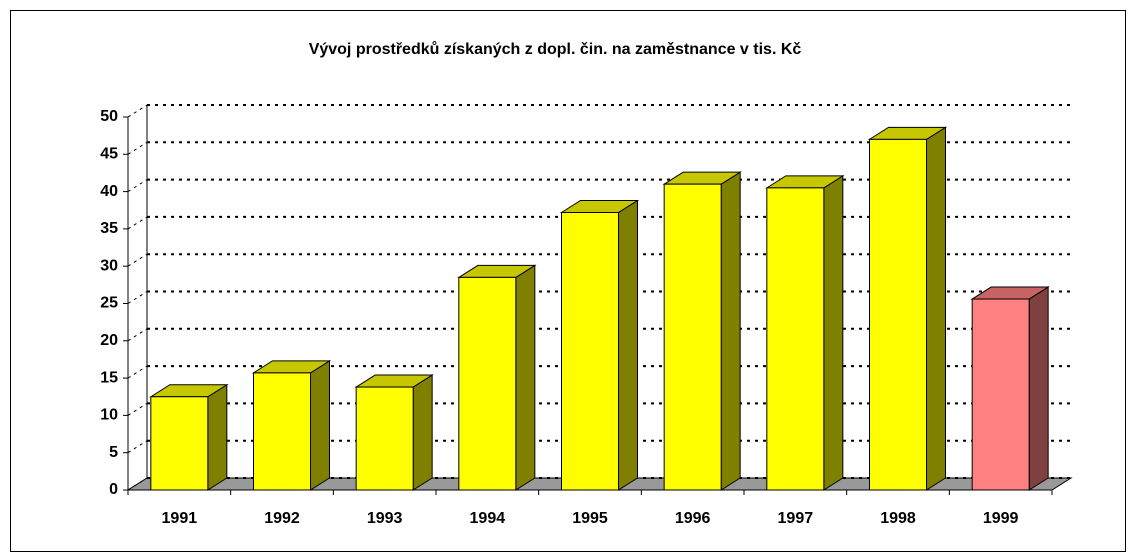 Image resolution: width=1136 pixels, height=554 pixels. Describe the element at coordinates (109, 303) in the screenshot. I see `y-tick-label: 25` at that location.